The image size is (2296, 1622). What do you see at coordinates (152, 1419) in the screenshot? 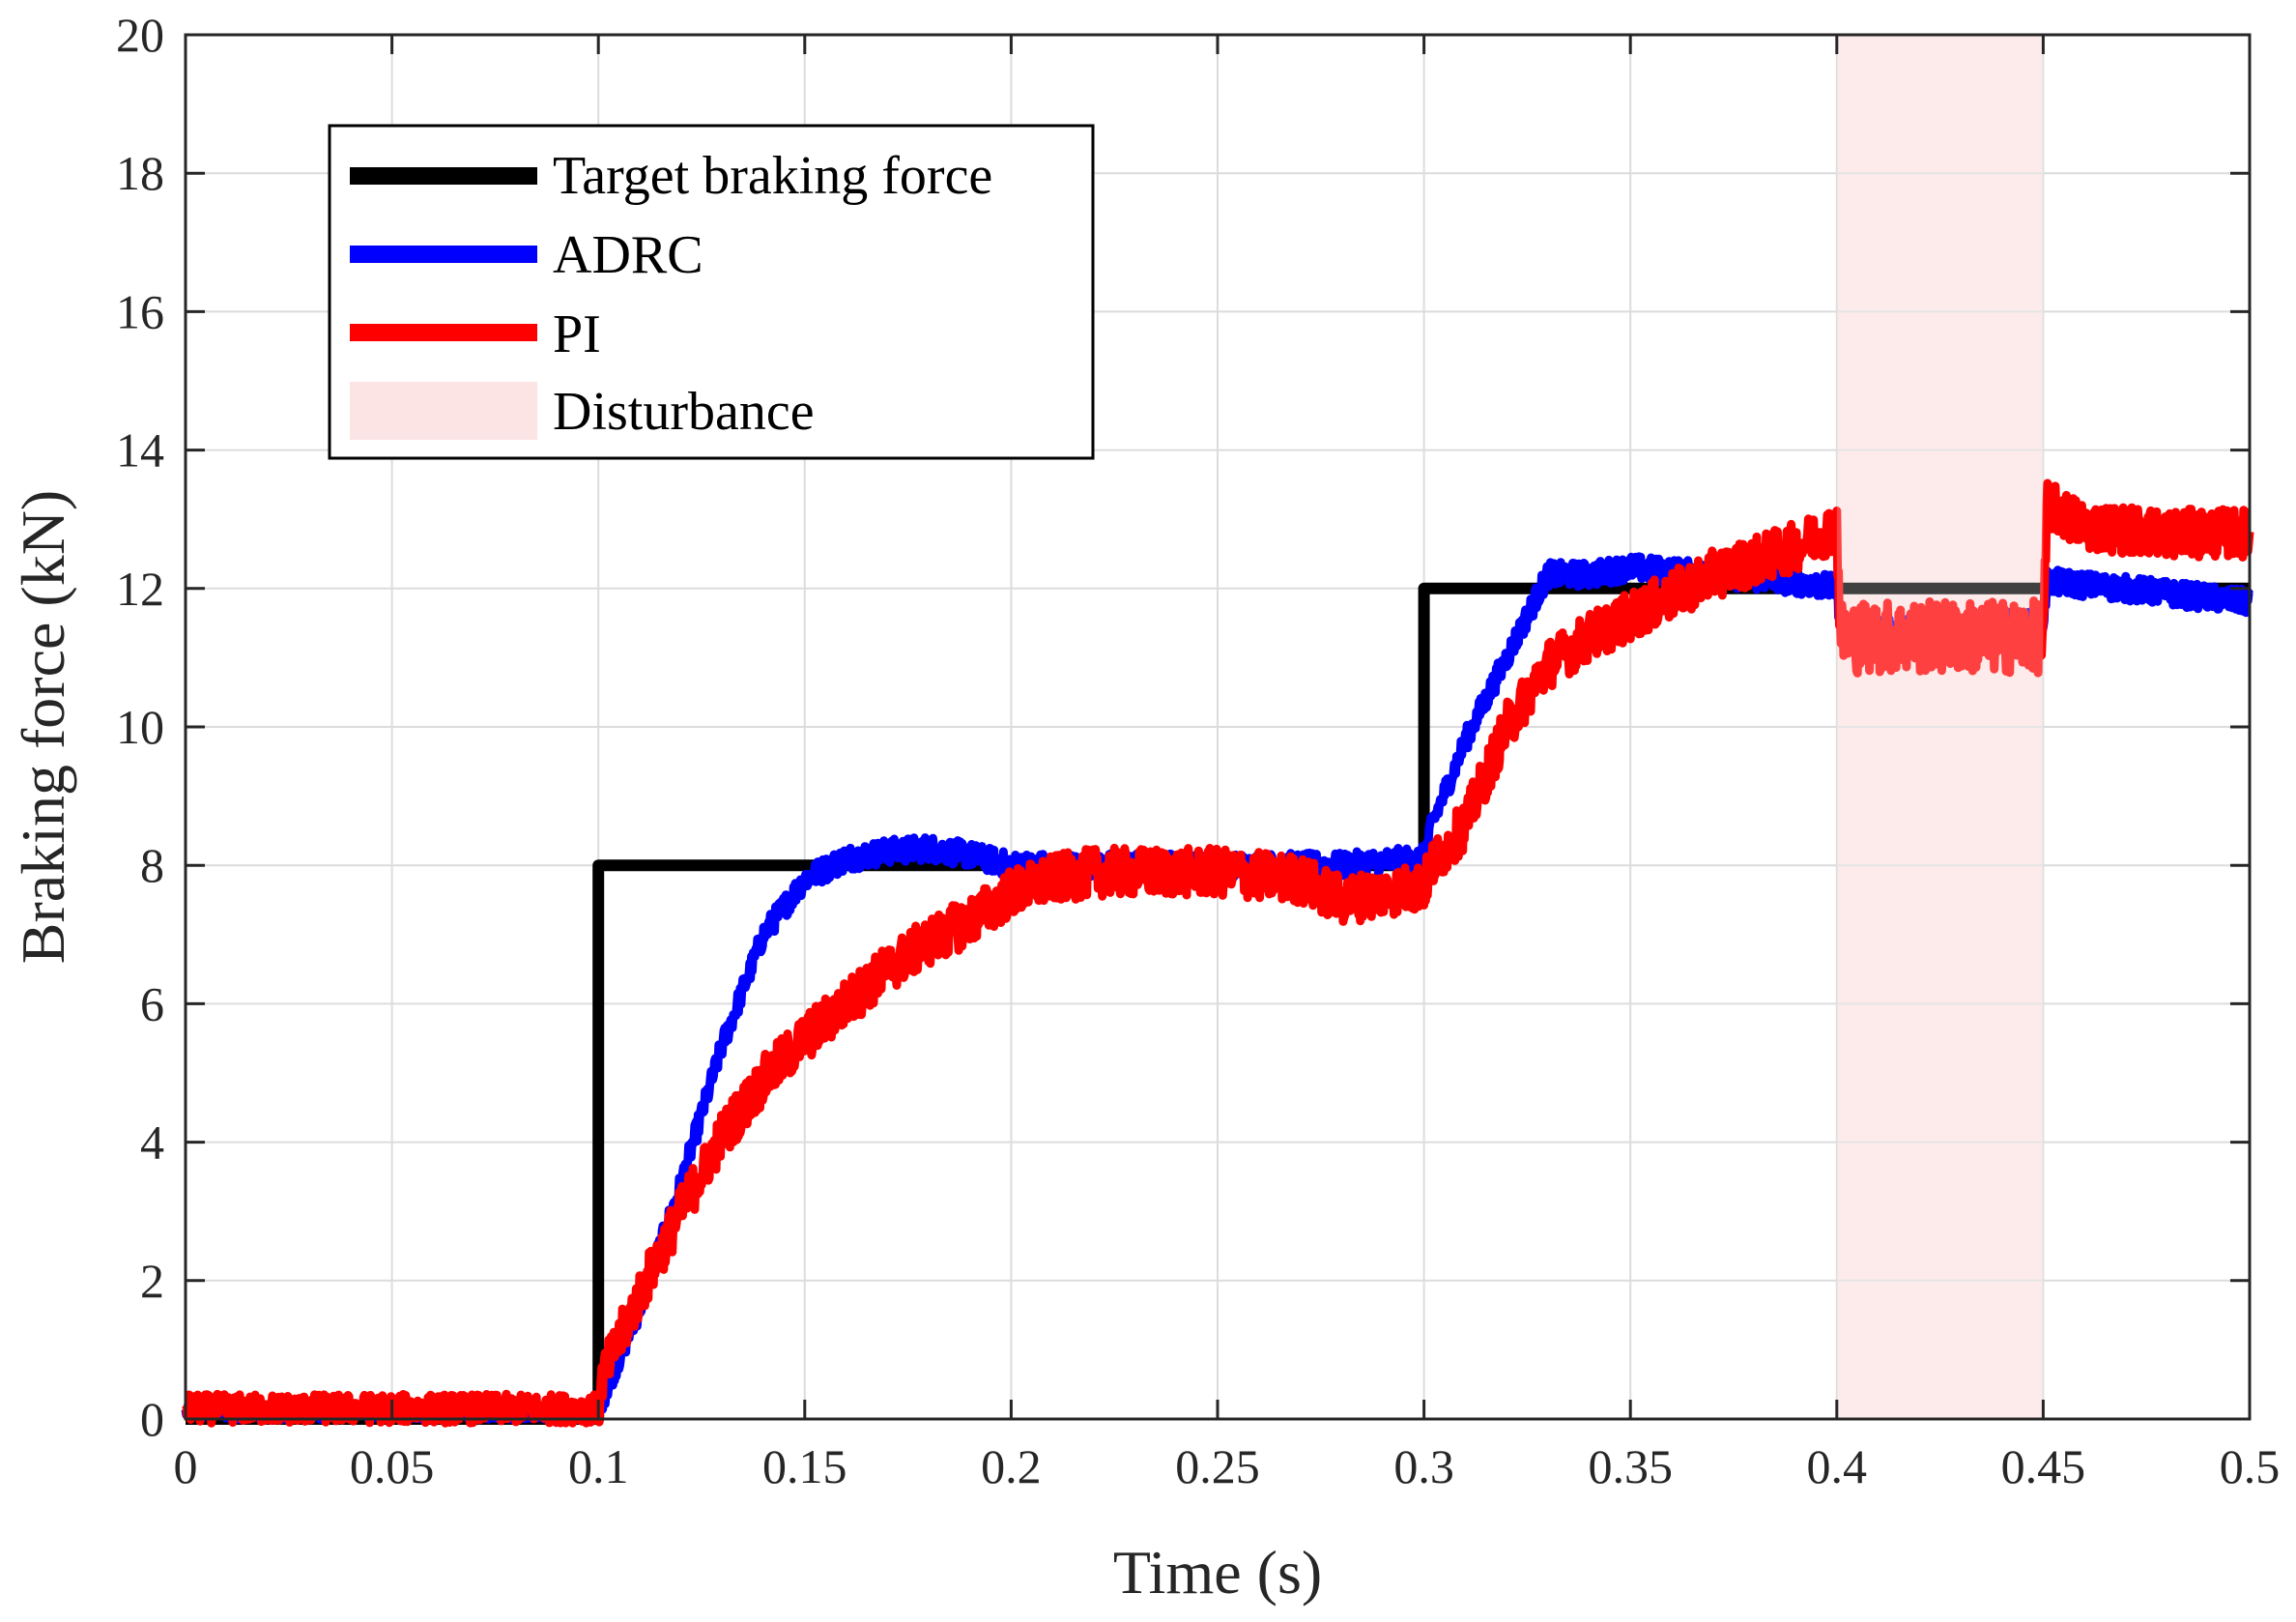
I see `y-tick-label-0: 0` at bounding box center [152, 1419].